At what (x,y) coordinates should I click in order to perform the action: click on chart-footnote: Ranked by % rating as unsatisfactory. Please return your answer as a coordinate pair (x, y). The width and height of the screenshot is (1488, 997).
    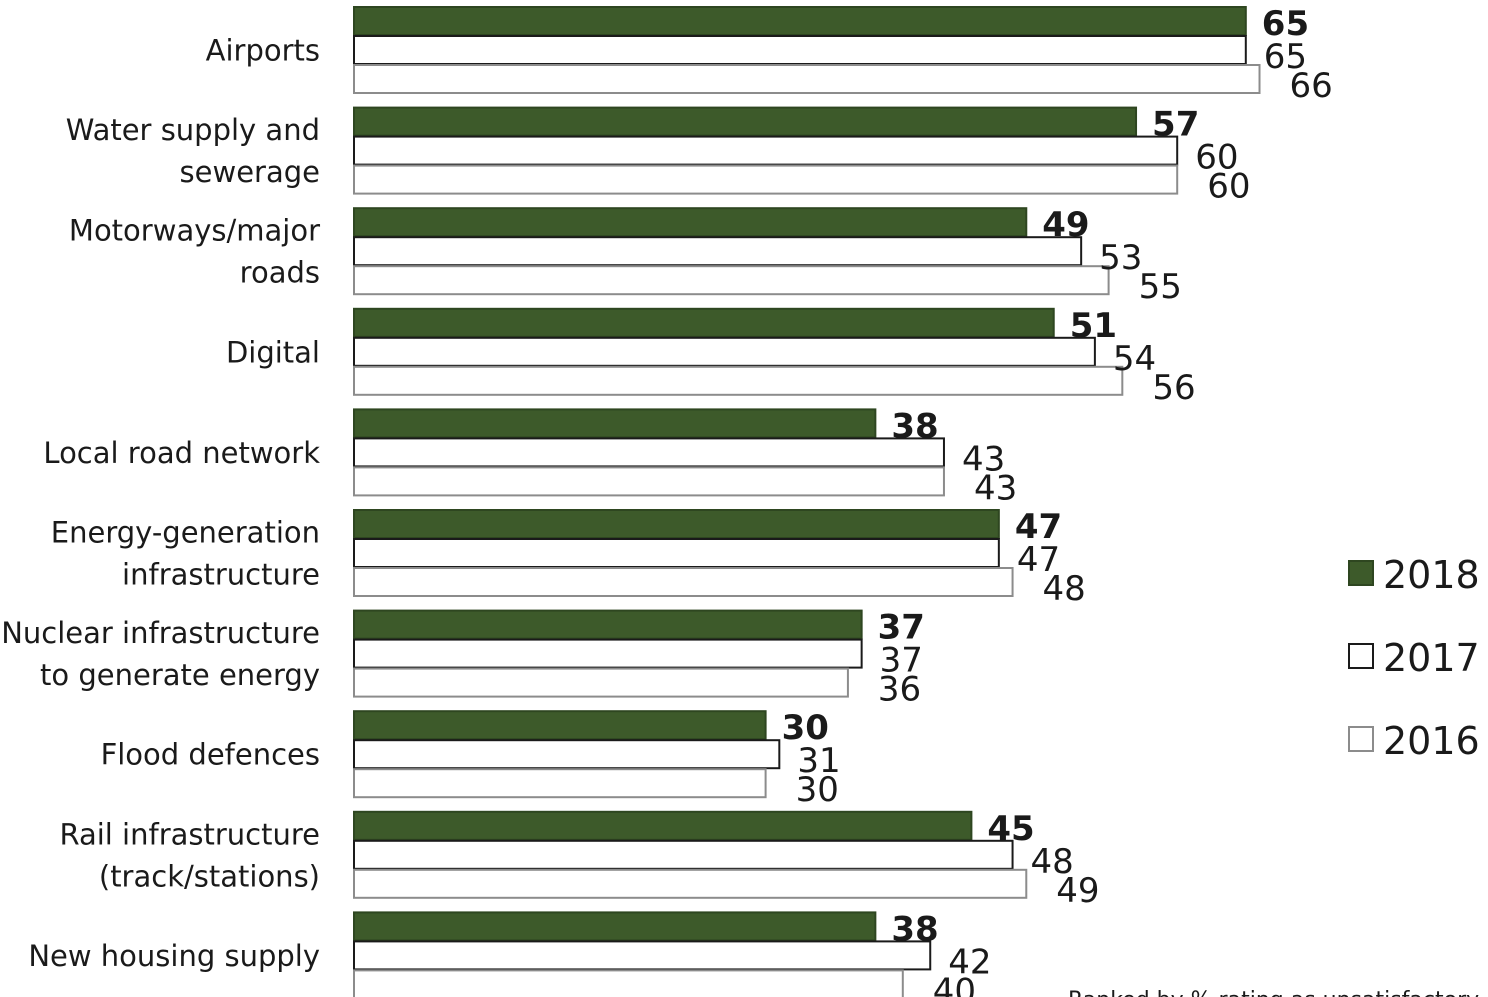
    Looking at the image, I should click on (1273, 992).